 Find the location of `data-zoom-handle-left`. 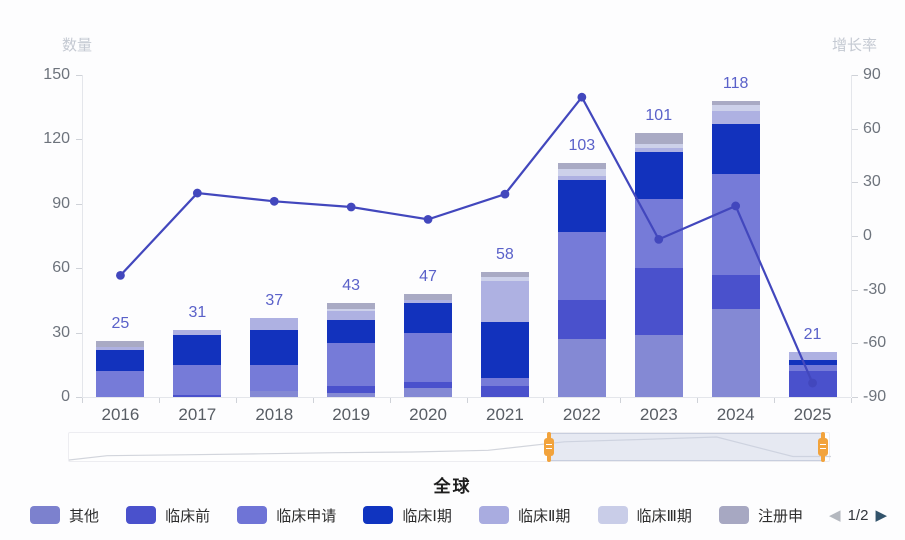

data-zoom-handle-left is located at coordinates (549, 447).